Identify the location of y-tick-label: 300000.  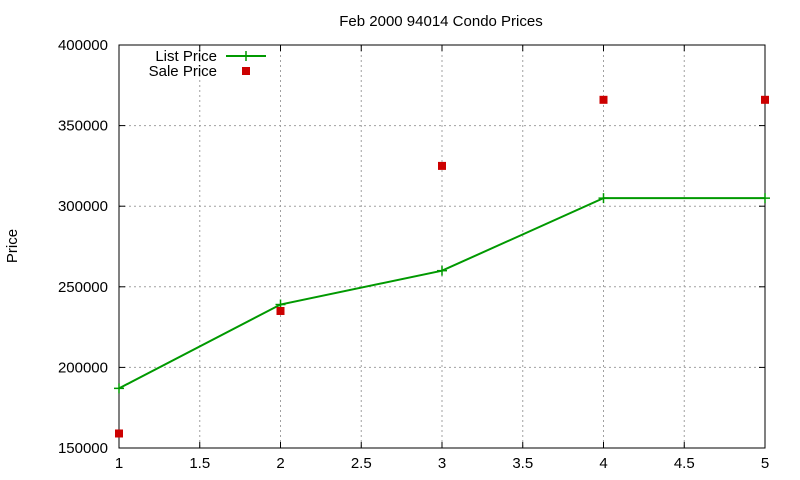
(83, 206).